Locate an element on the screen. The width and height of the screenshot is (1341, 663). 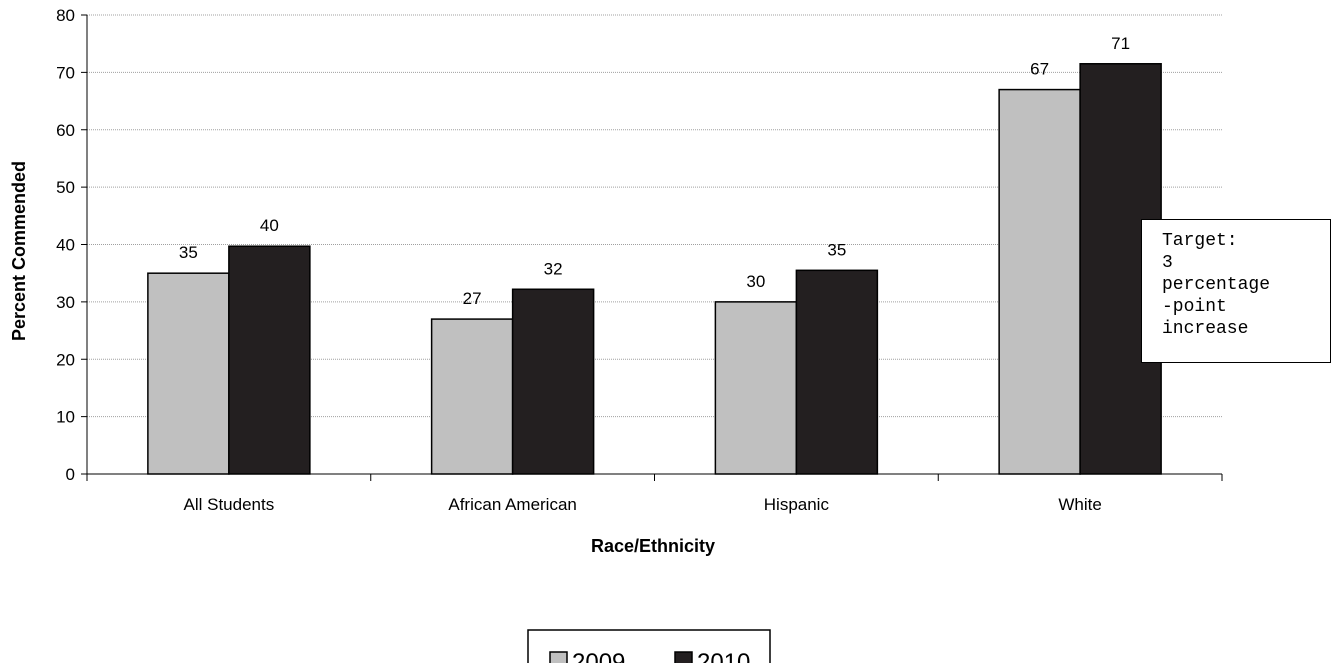
data-label: 30 is located at coordinates (755, 281).